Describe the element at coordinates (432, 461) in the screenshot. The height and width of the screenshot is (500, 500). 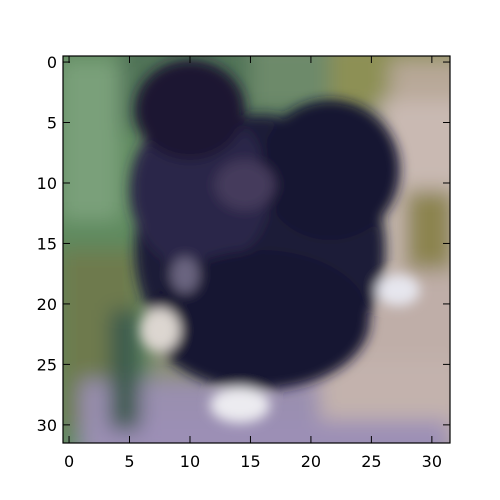
I see `x-tick-label: 30` at that location.